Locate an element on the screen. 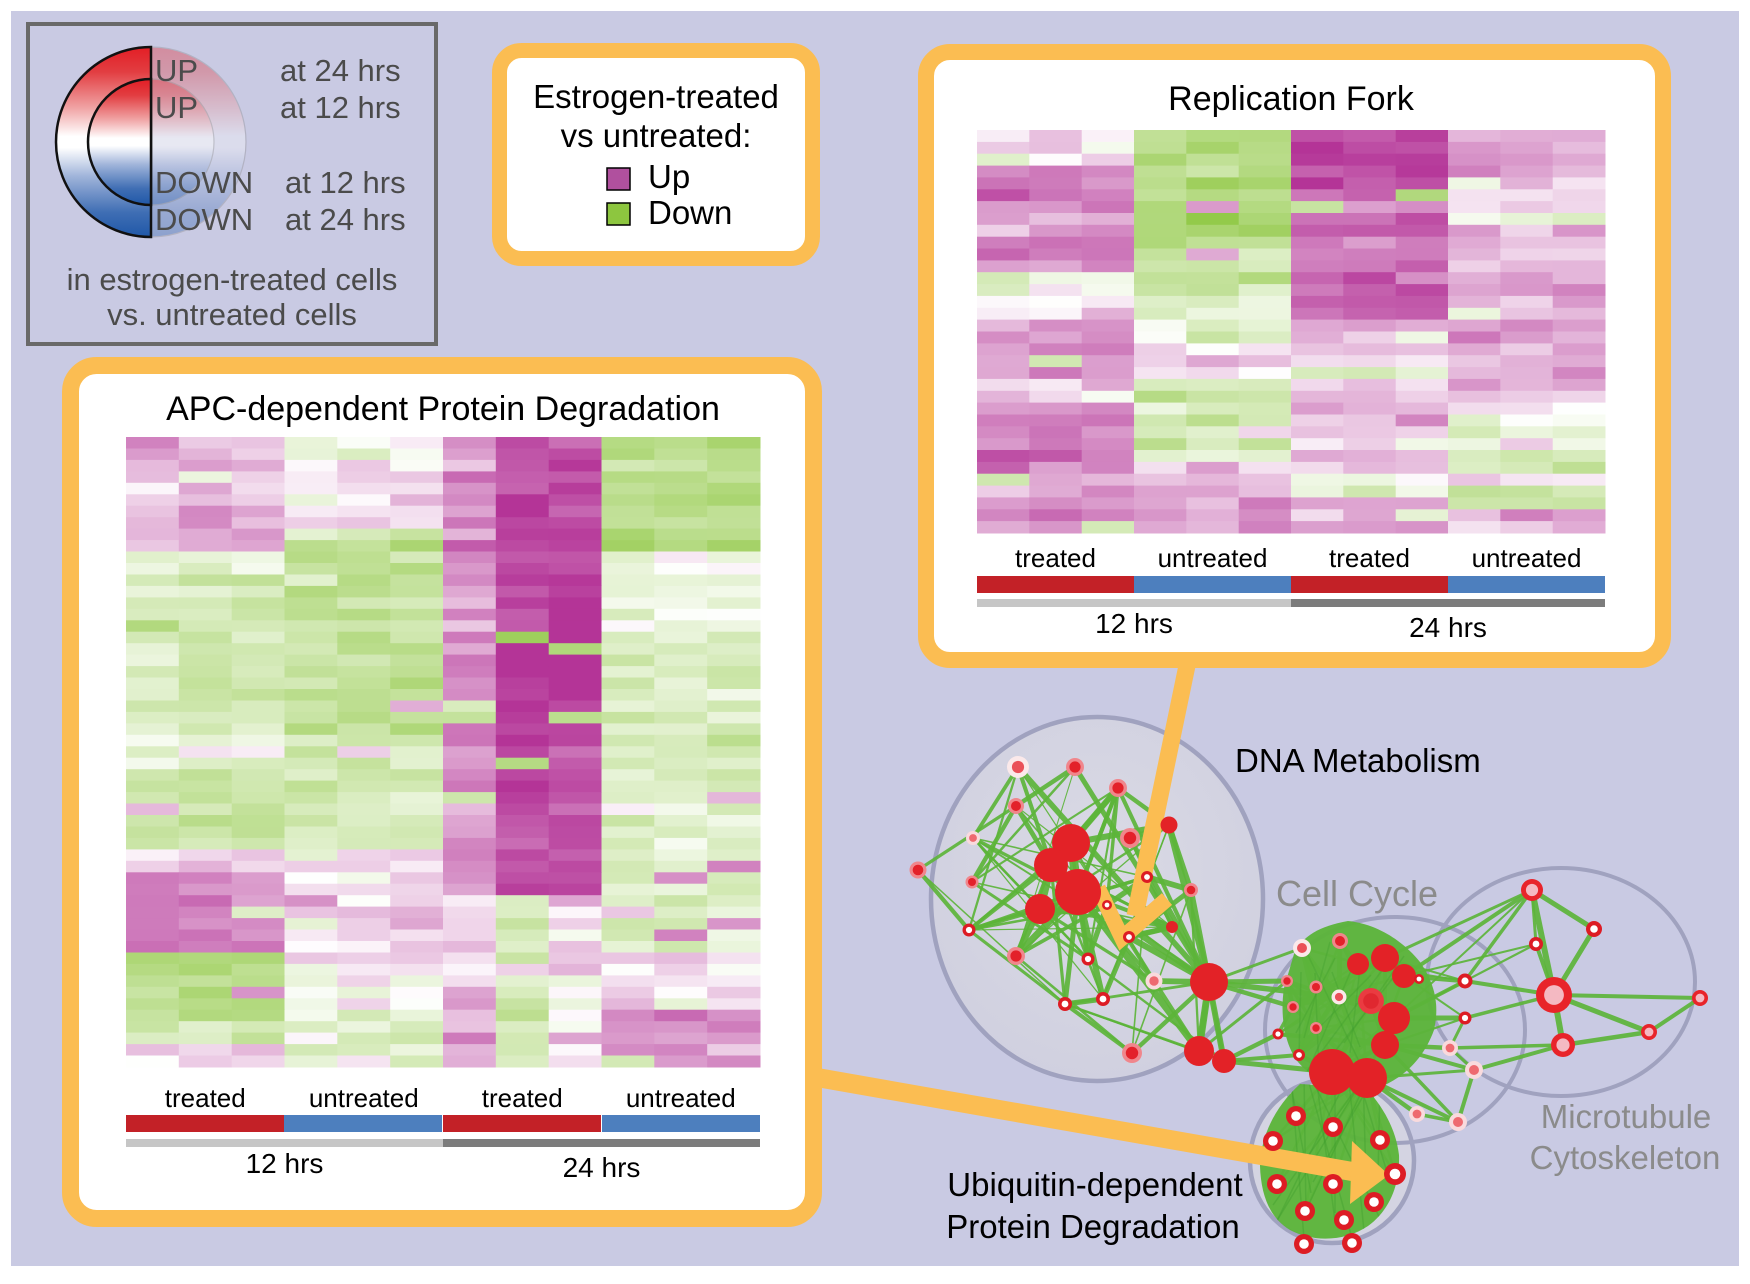 This screenshot has height=1284, width=1750. svg-text: Cytoskeleton is located at coordinates (1625, 1157).